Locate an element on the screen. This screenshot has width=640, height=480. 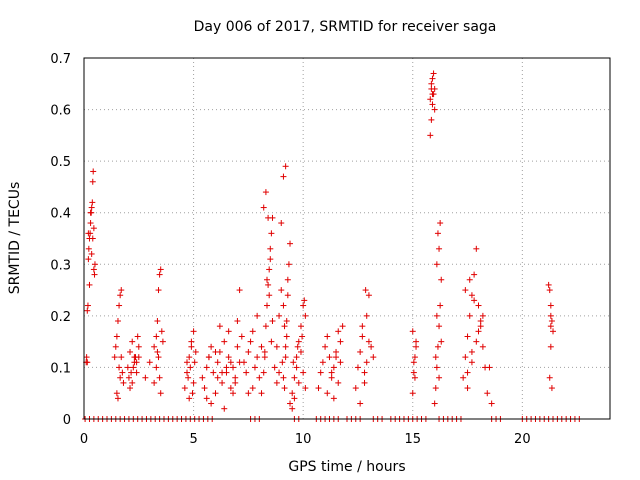
y-tick-label: 0.4 is located at coordinates (60, 214).